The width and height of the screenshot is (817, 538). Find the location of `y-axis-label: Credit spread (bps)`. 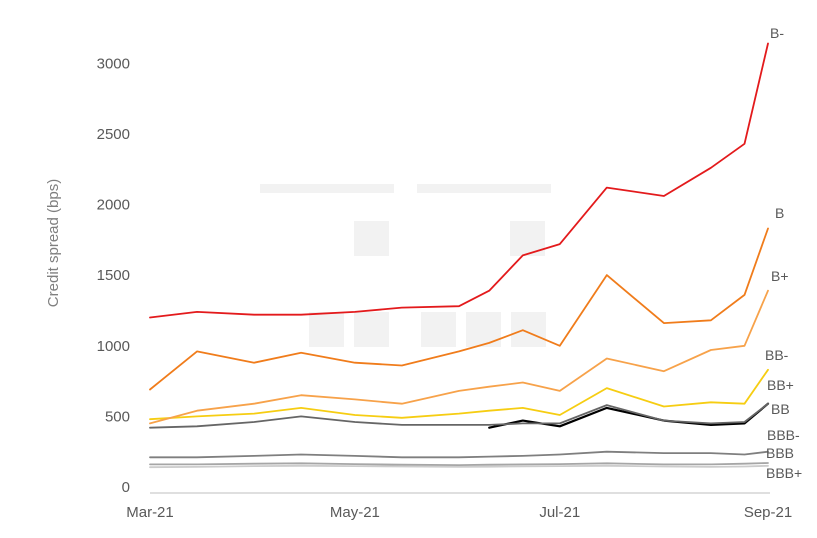

y-axis-label: Credit spread (bps) is located at coordinates (53, 243).